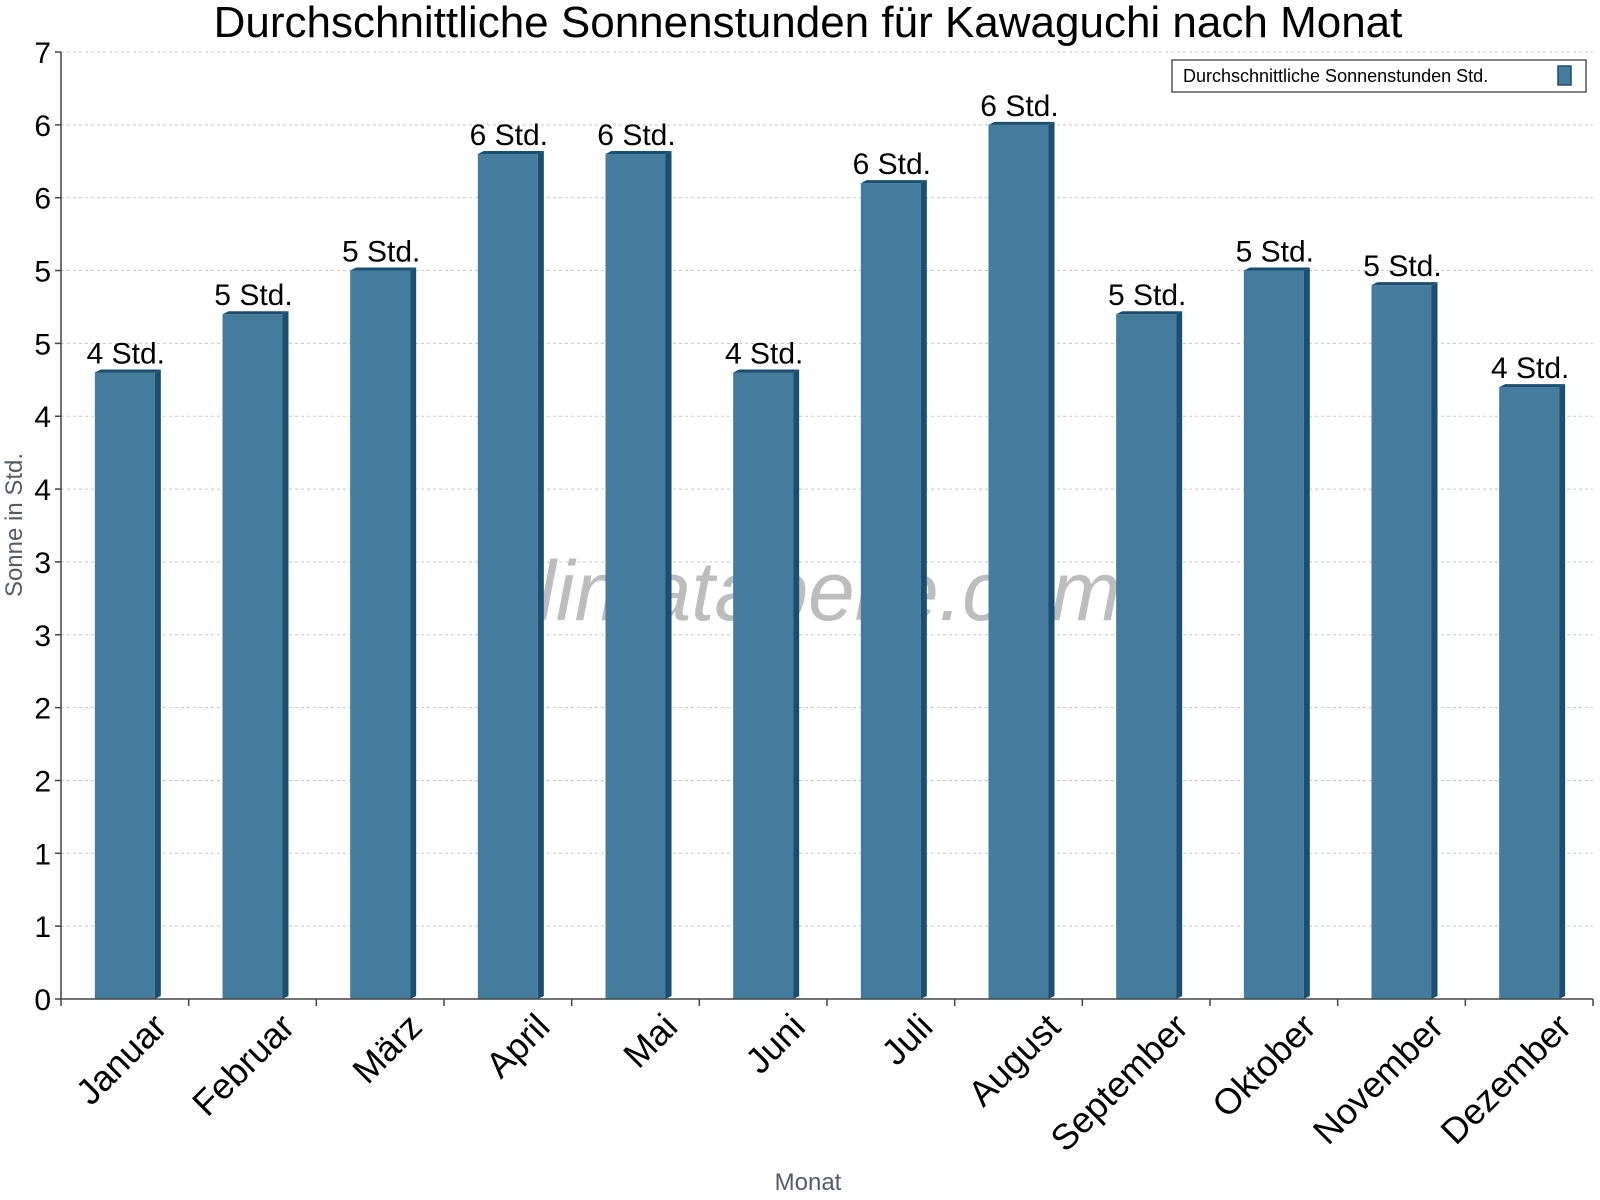  What do you see at coordinates (47, 527) in the screenshot?
I see `y-ticks: 0 1 1 2 2 3 3 4 4 5 5 6 6 7` at bounding box center [47, 527].